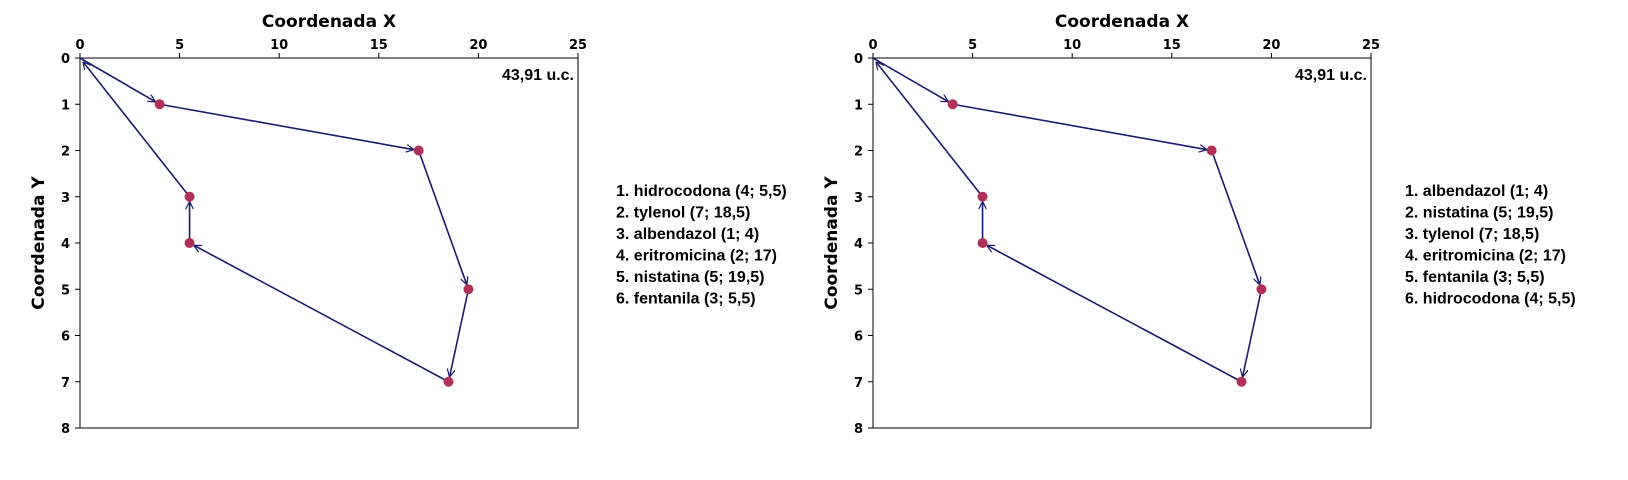  Describe the element at coordinates (690, 277) in the screenshot. I see `legend-entry: 5. nistatina (5; 19,5)` at that location.